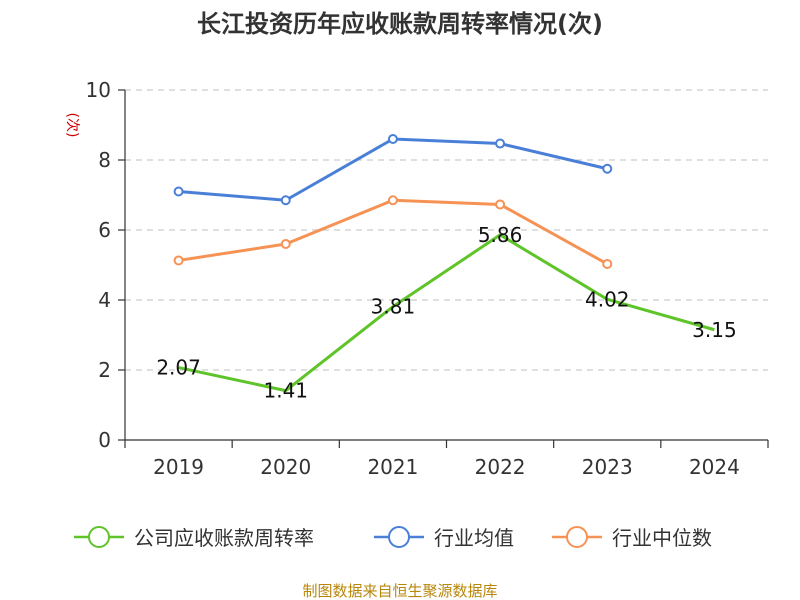 This screenshot has width=800, height=600. Describe the element at coordinates (104, 440) in the screenshot. I see `y-tick-label: 0` at that location.